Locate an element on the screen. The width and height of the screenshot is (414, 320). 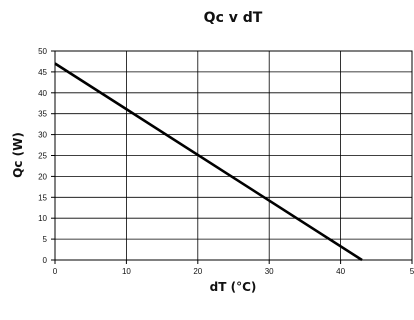
x-tick-label: 30 is located at coordinates (269, 271).